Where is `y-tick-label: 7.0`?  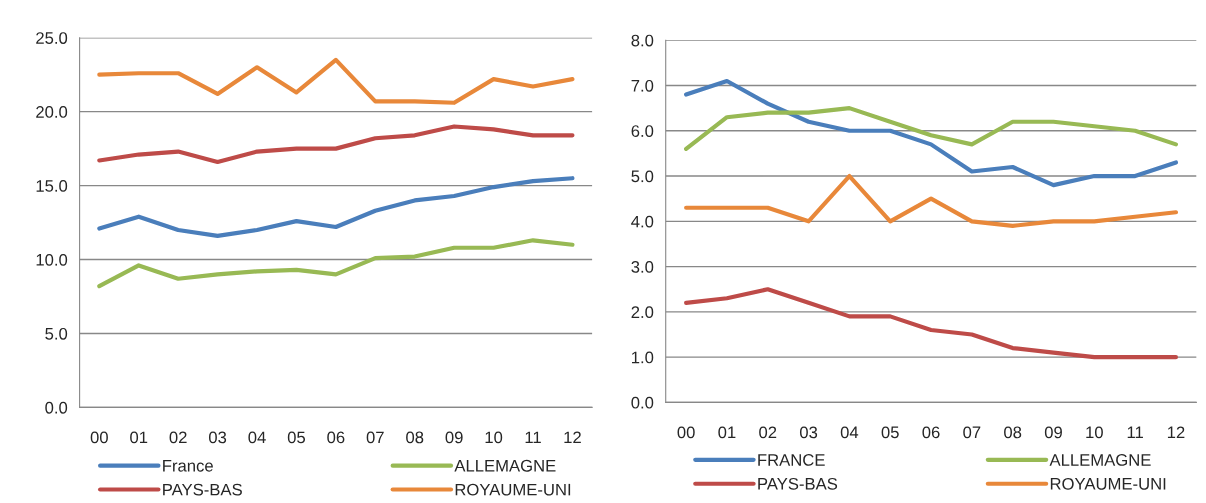 y-tick-label: 7.0 is located at coordinates (642, 85).